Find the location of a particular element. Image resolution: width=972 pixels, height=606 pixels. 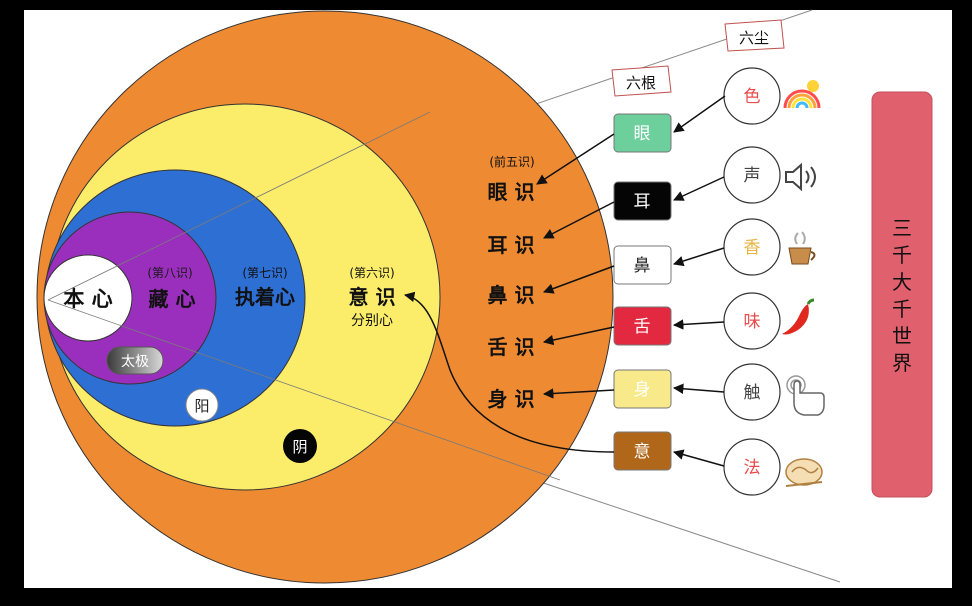

yishi-note: 分别心 is located at coordinates (372, 321).